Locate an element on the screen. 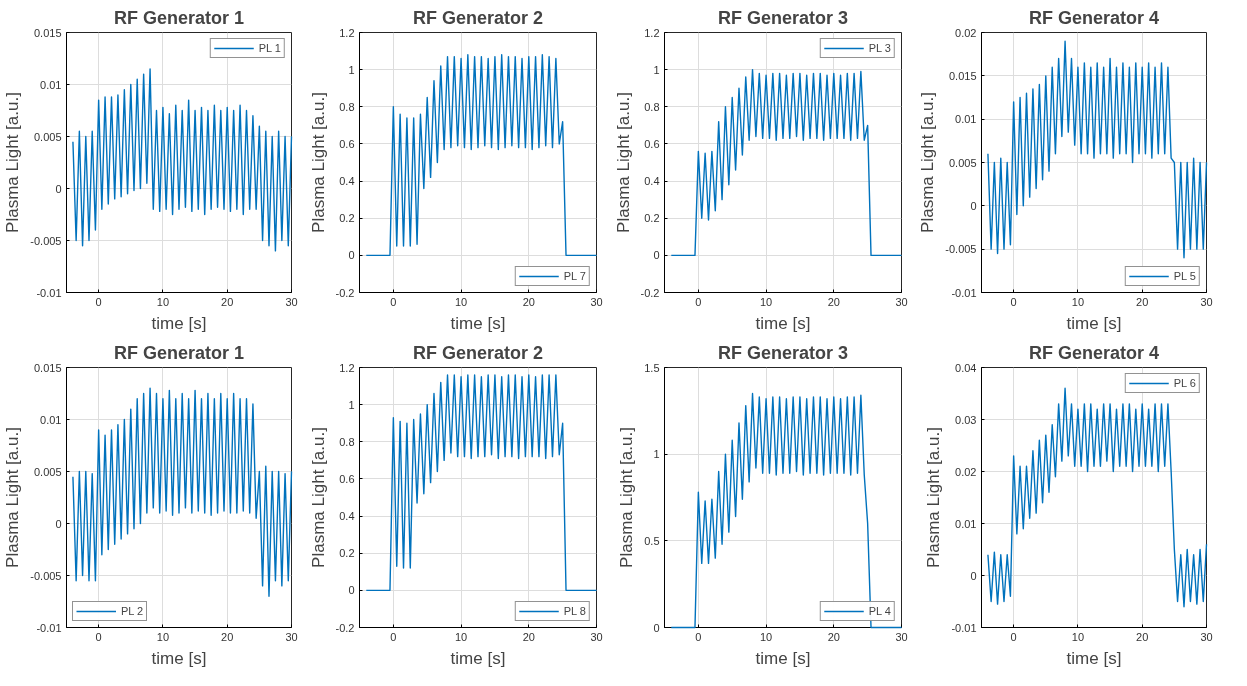  y-tick-label: 0.04 is located at coordinates (966, 367).